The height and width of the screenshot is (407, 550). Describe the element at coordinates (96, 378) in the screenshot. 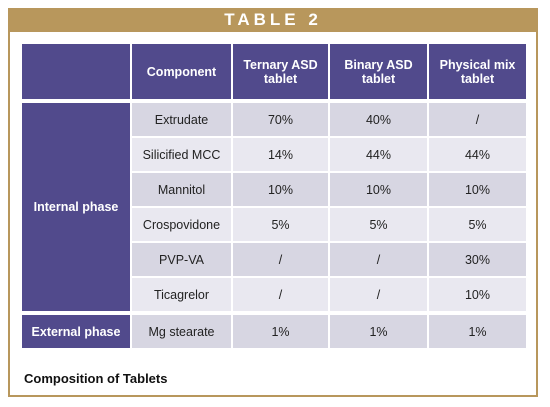

I see `caption: Composition of Tablets` at that location.